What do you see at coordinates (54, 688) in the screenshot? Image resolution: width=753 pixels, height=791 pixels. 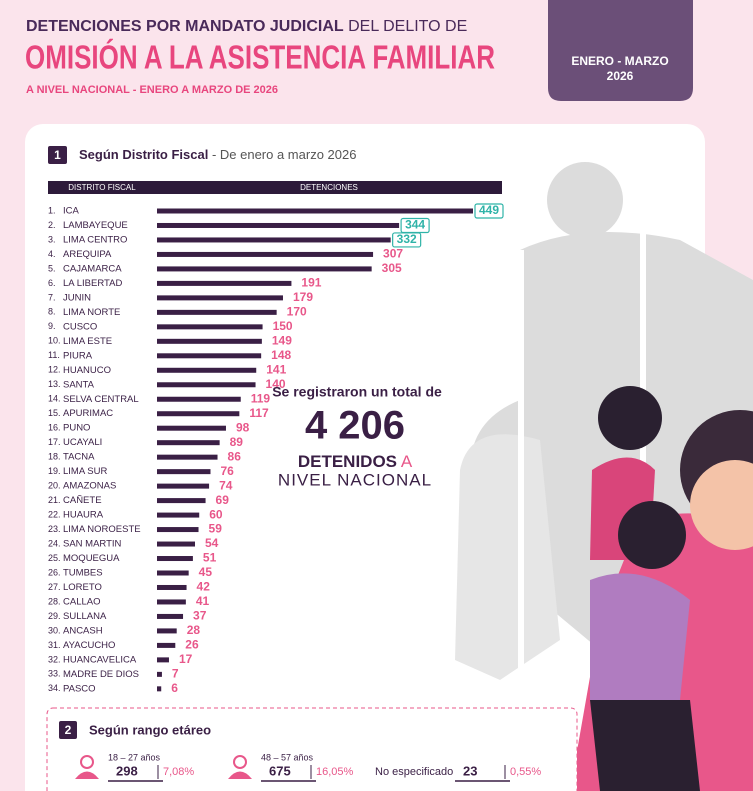 I see `rank: 34.` at bounding box center [54, 688].